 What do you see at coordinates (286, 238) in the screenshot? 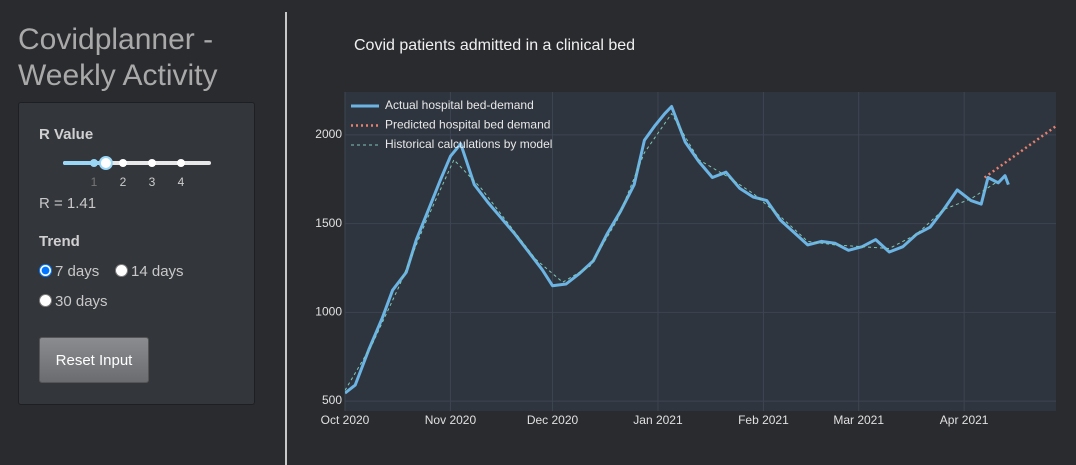
I see `divider` at bounding box center [286, 238].